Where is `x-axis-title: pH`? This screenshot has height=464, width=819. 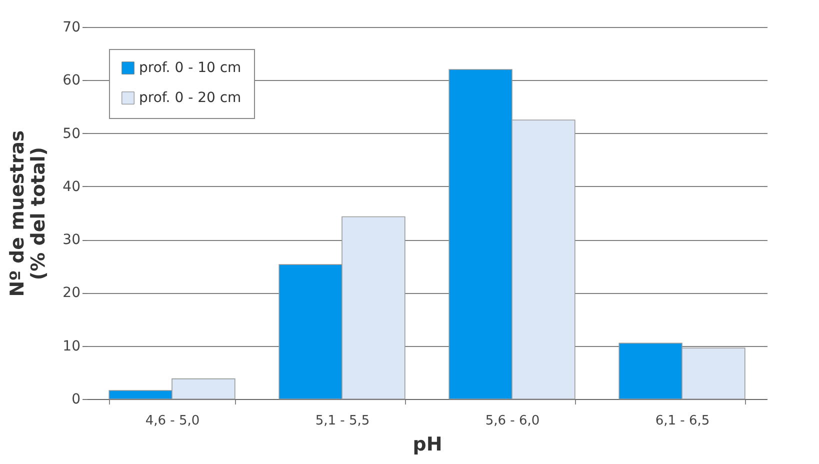
x-axis-title: pH is located at coordinates (427, 445).